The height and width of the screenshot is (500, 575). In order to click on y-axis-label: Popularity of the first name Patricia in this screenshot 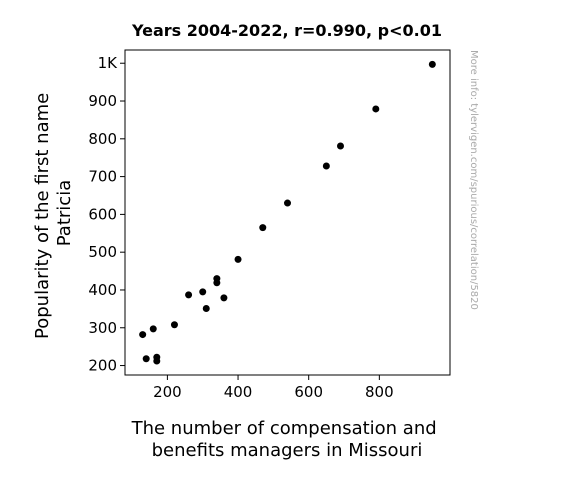, I will do `click(53, 213)`.